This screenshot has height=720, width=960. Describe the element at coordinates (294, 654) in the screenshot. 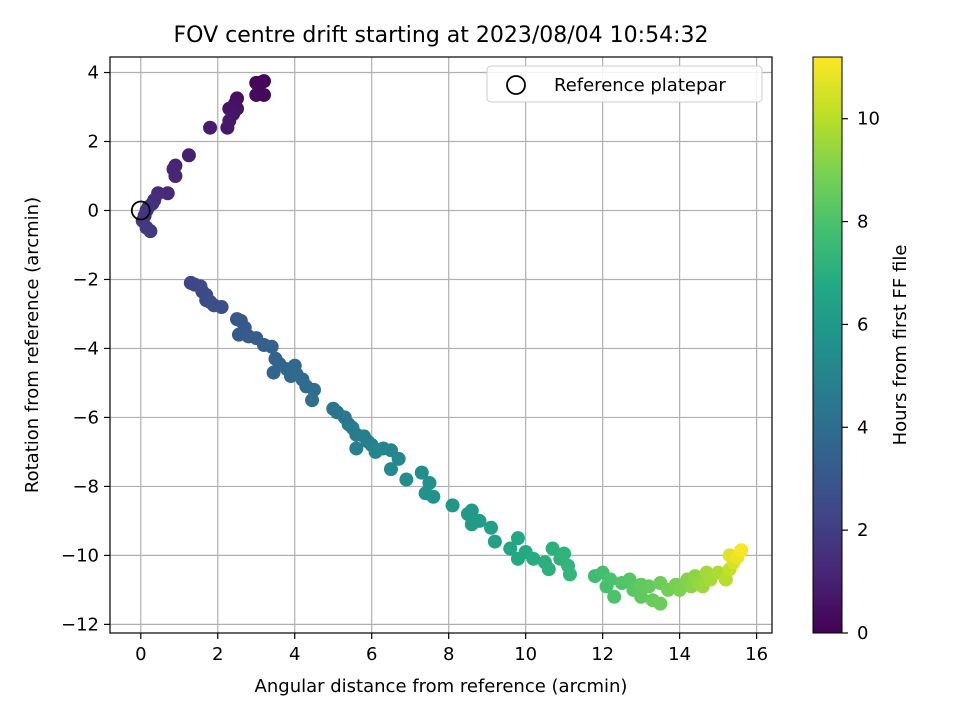

I see `x-tick-label: 4` at that location.